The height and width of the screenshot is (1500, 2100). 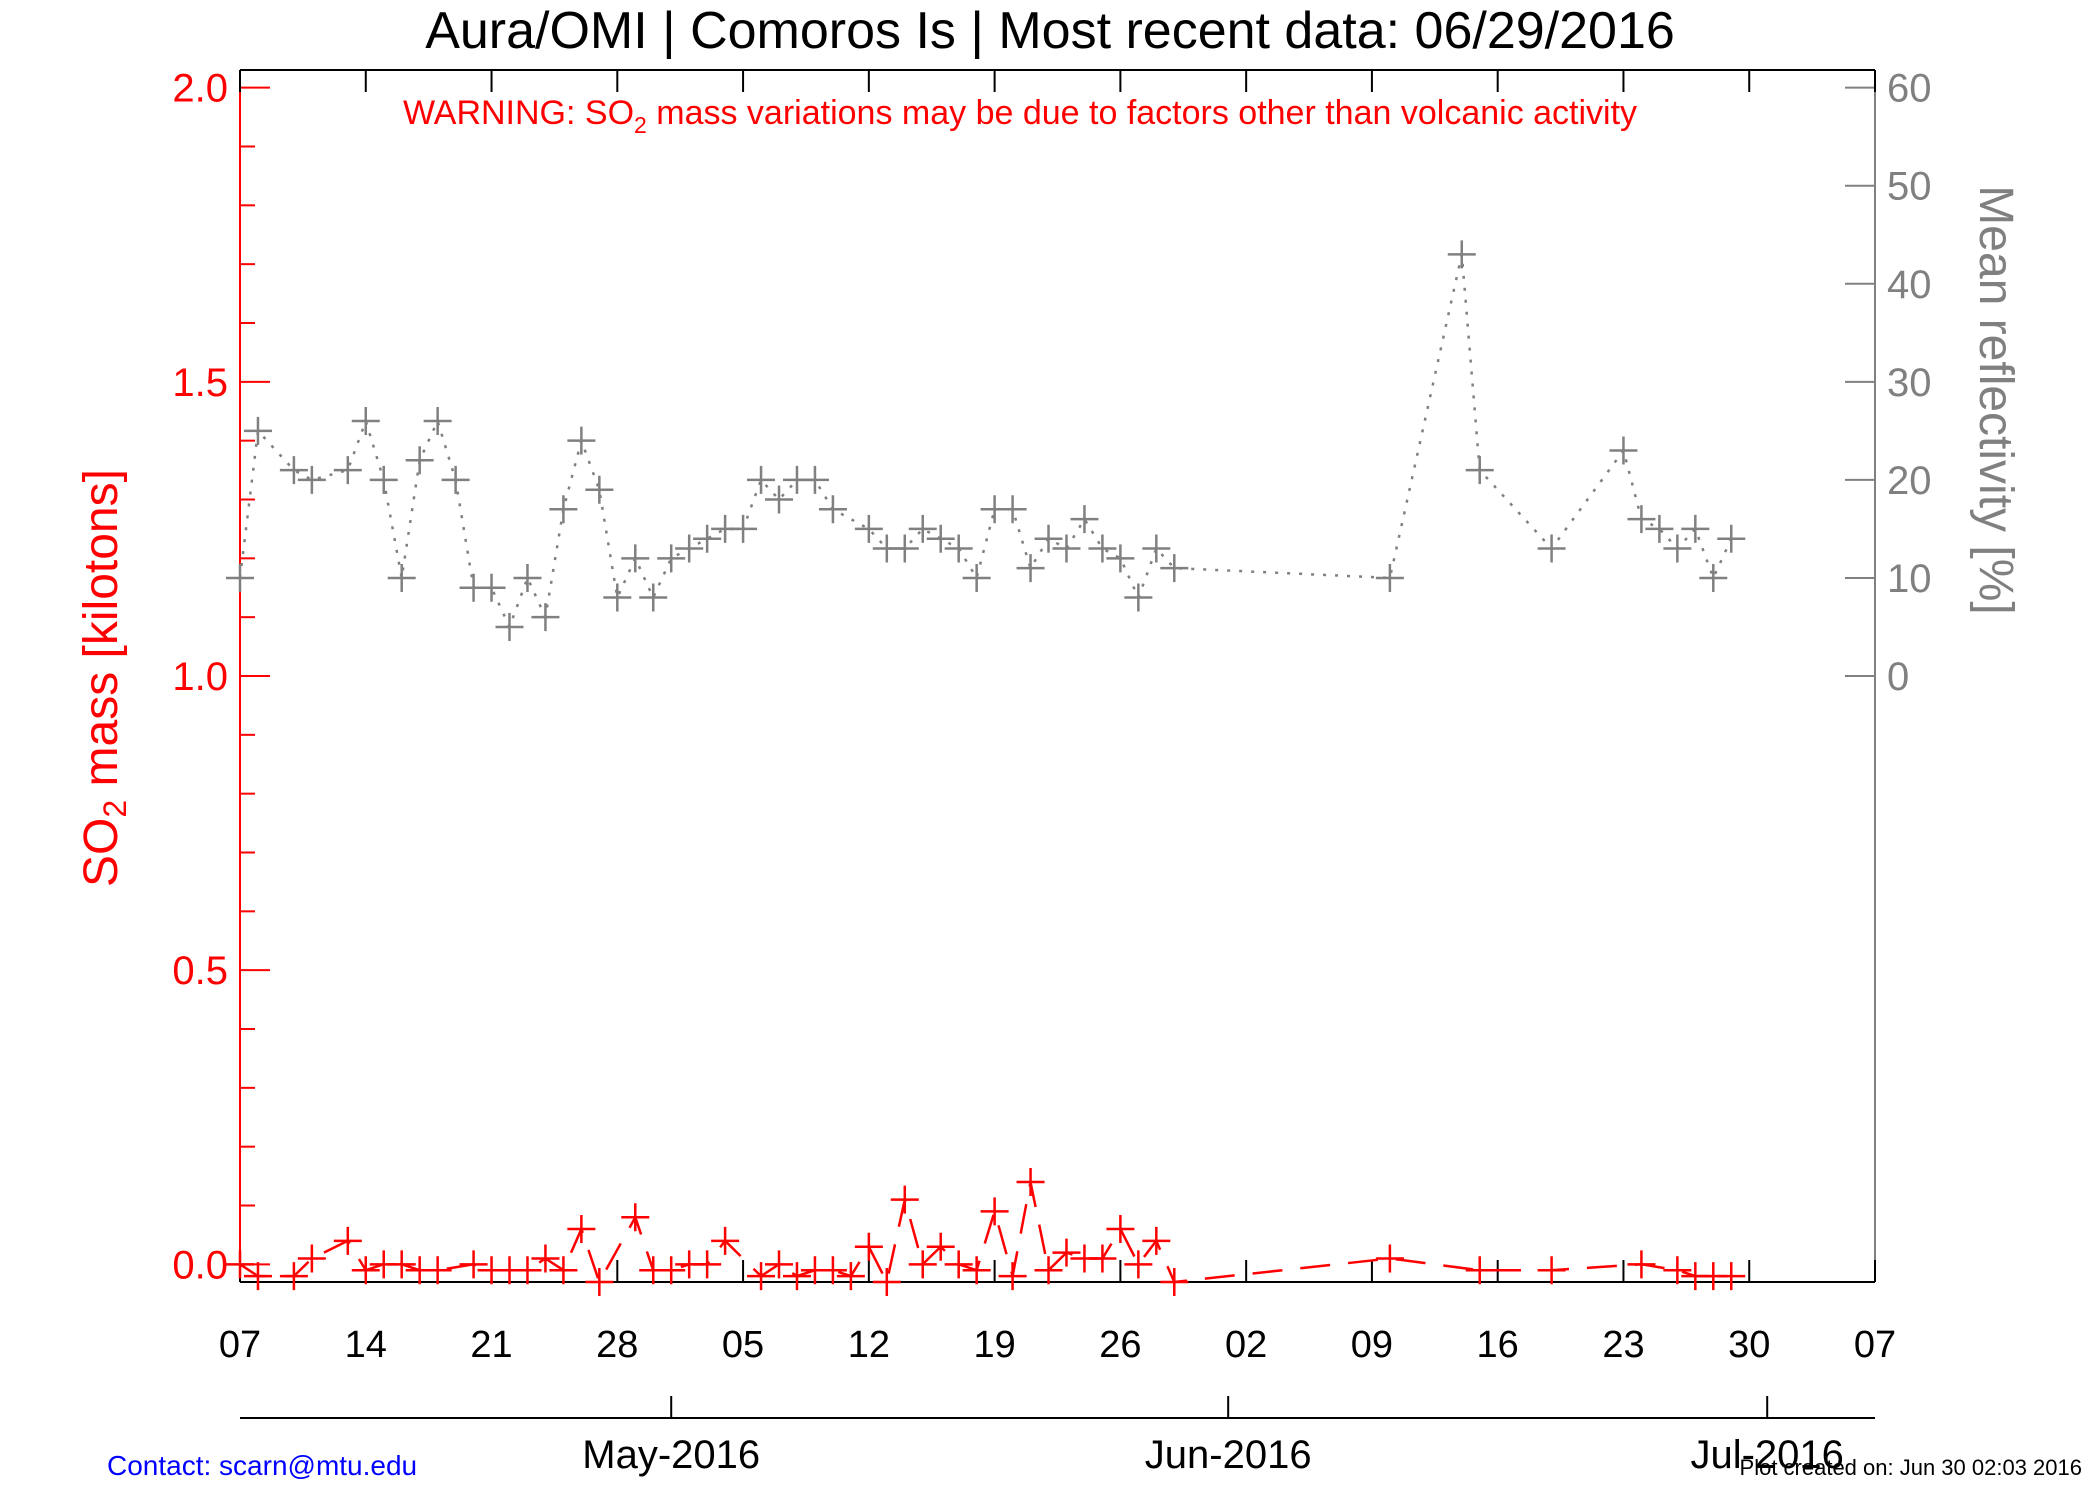 I want to click on so2_mass-line, so click(x=985, y=1233).